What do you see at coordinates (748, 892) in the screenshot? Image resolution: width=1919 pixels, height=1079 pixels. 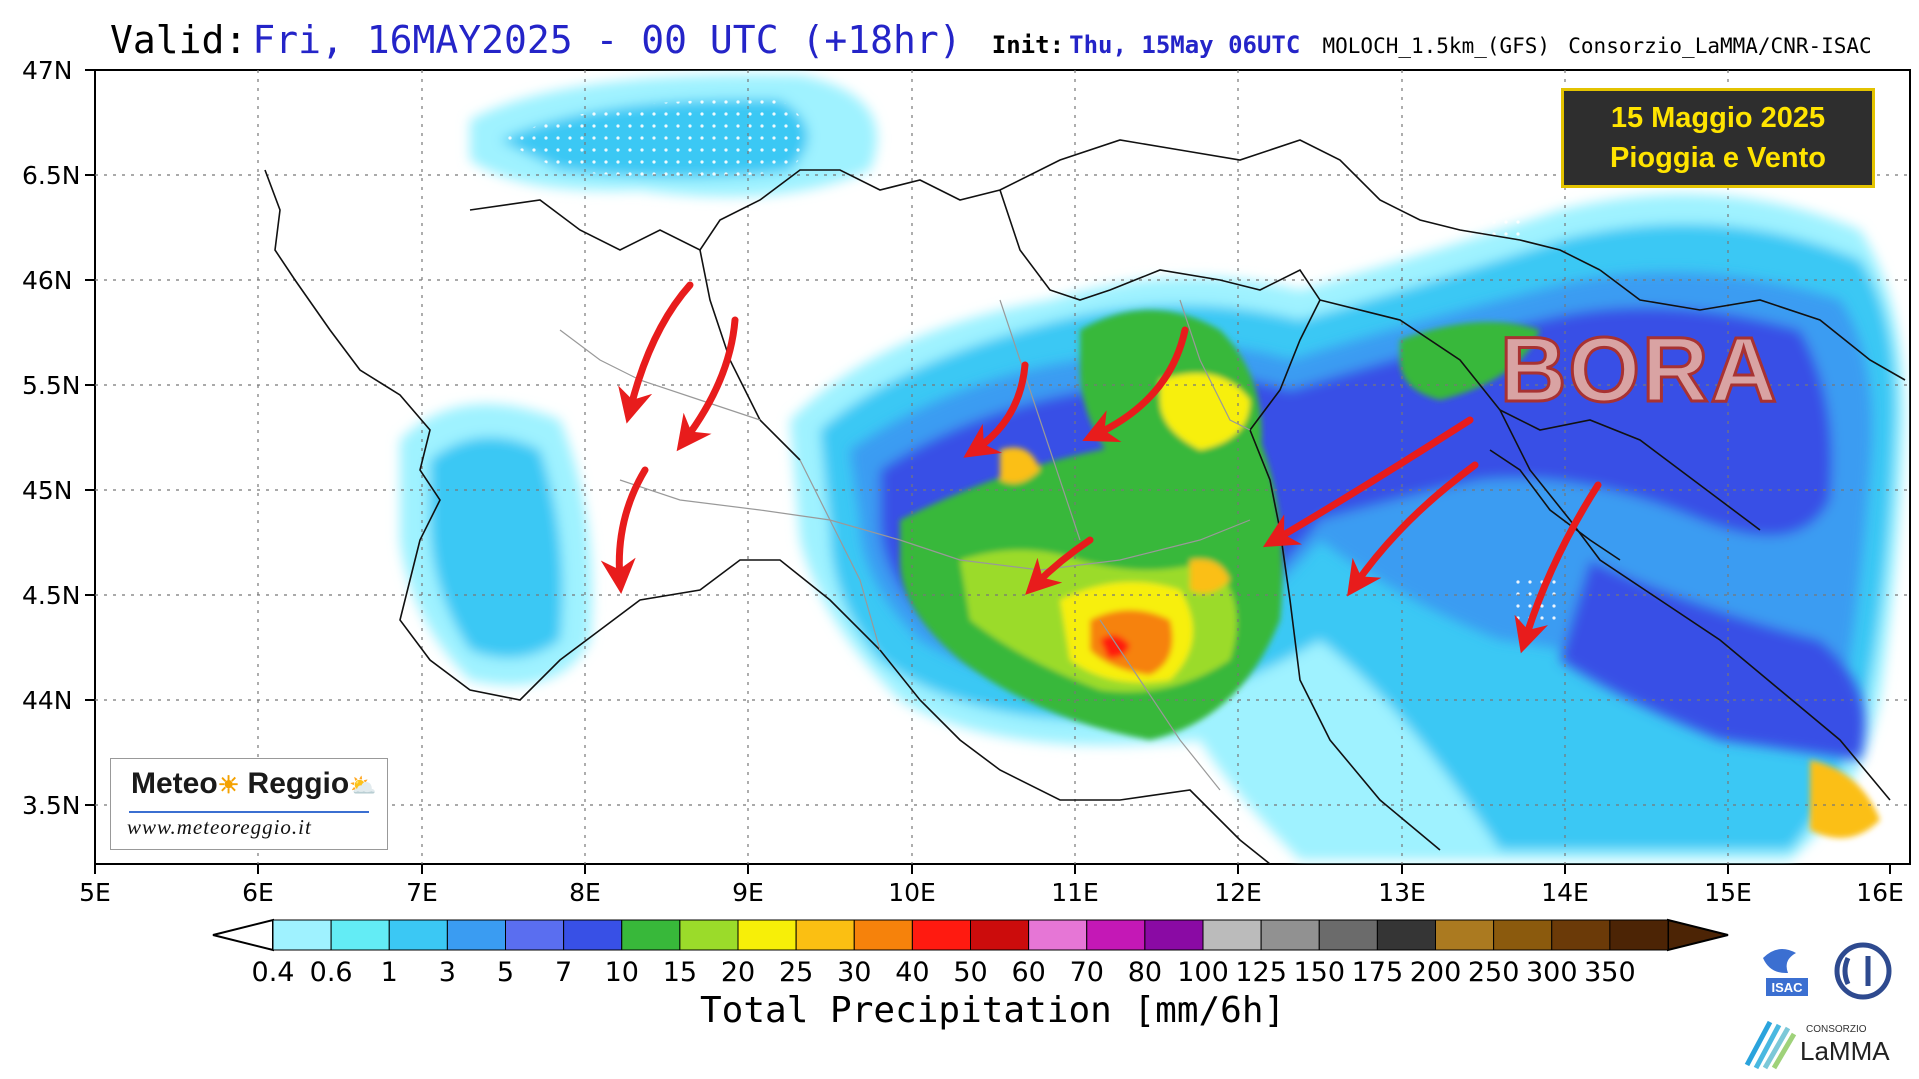 I see `lon-label: 9E` at bounding box center [748, 892].